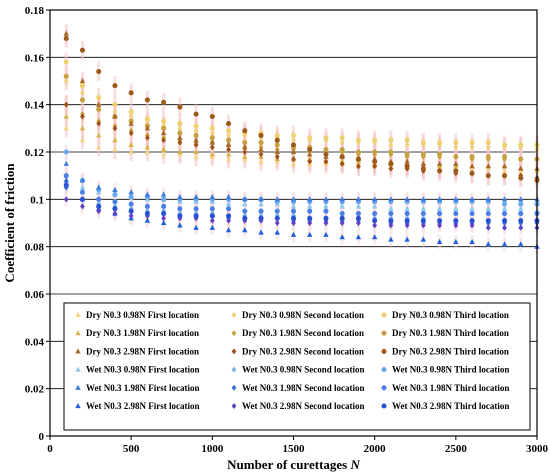  Describe the element at coordinates (456, 449) in the screenshot. I see `x-tick-label: 2500` at that location.